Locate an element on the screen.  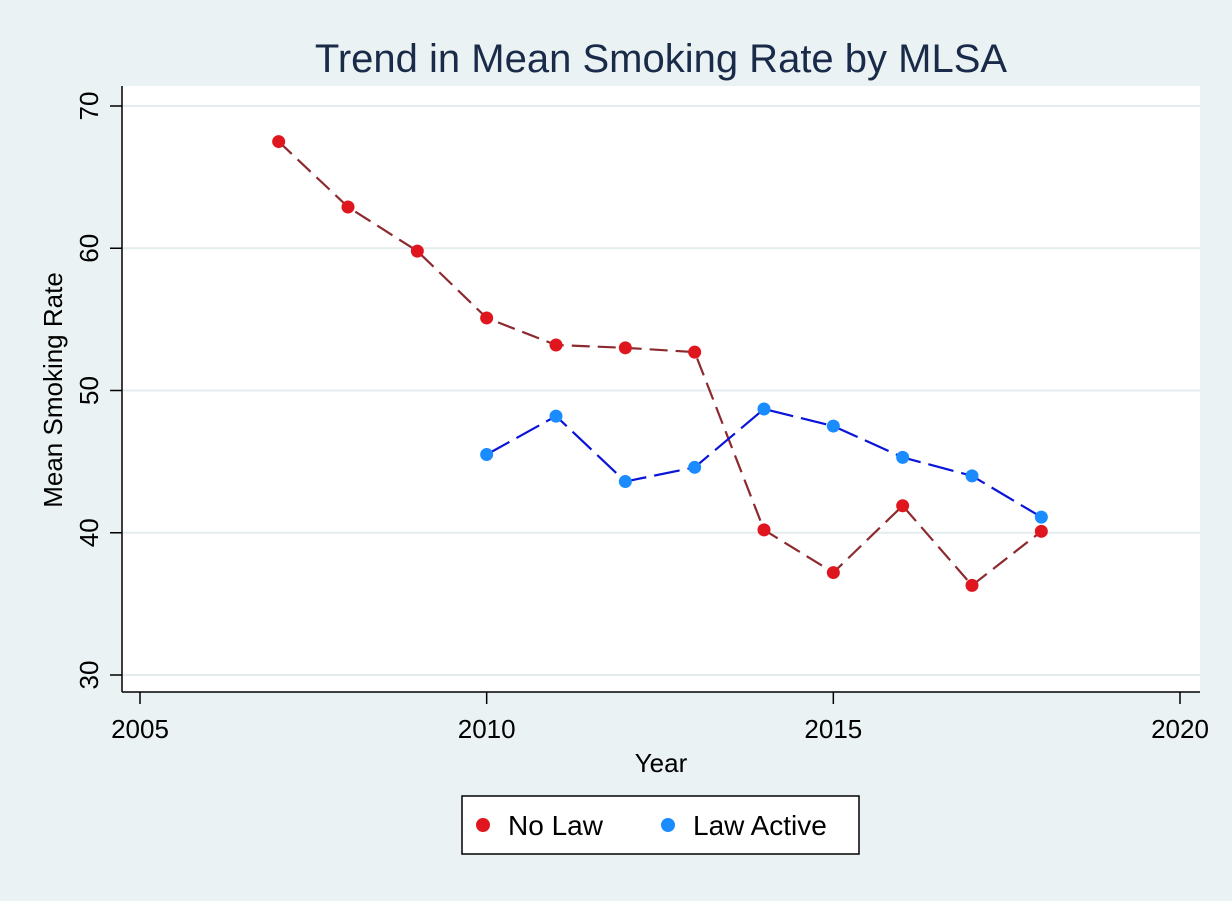
chart-title: Trend in Mean Smoking Rate by MLSA is located at coordinates (661, 59).